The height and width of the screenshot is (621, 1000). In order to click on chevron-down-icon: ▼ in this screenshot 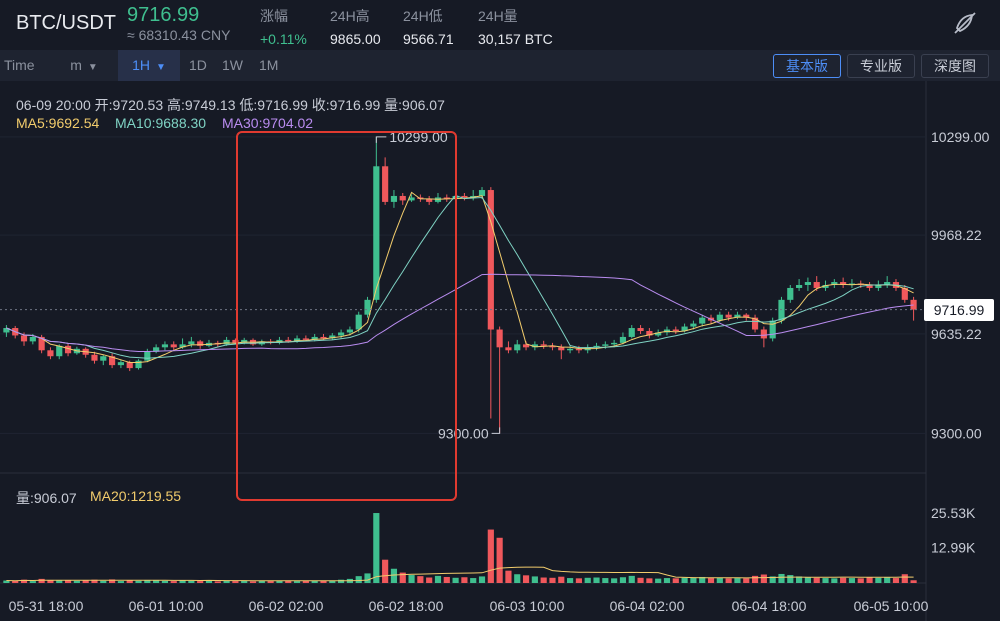, I will do `click(161, 67)`.